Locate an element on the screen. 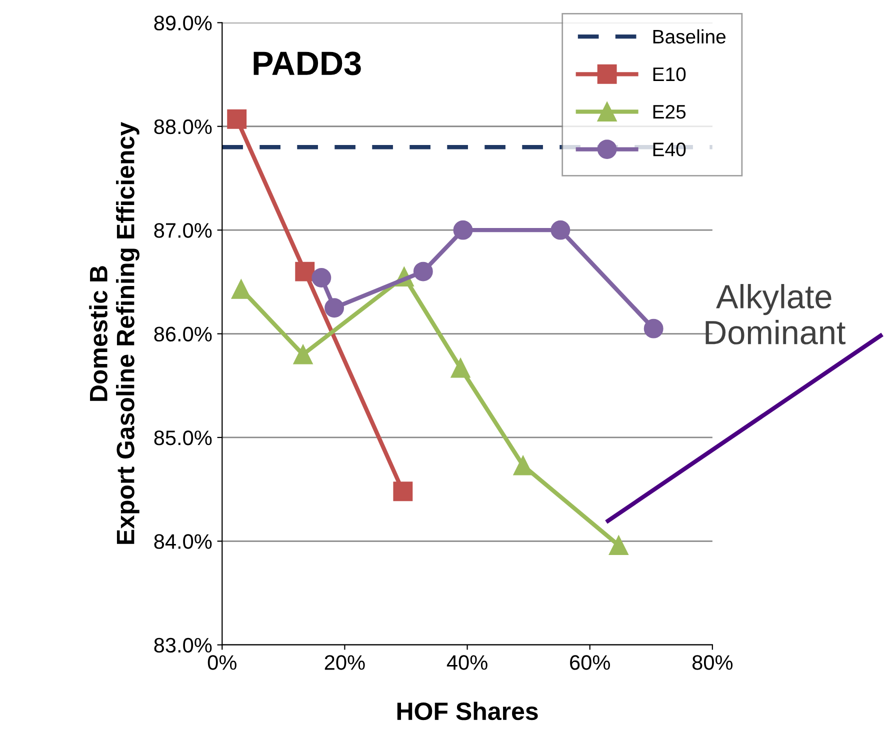 The width and height of the screenshot is (885, 756). y-tick-label: 87.0% is located at coordinates (183, 230).